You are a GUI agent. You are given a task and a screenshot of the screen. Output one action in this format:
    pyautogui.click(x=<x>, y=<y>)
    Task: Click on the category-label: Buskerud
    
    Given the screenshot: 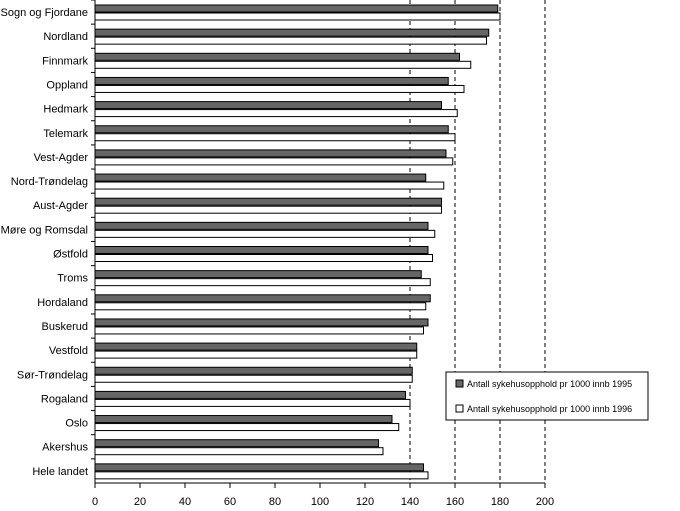 What is the action you would take?
    pyautogui.click(x=65, y=327)
    